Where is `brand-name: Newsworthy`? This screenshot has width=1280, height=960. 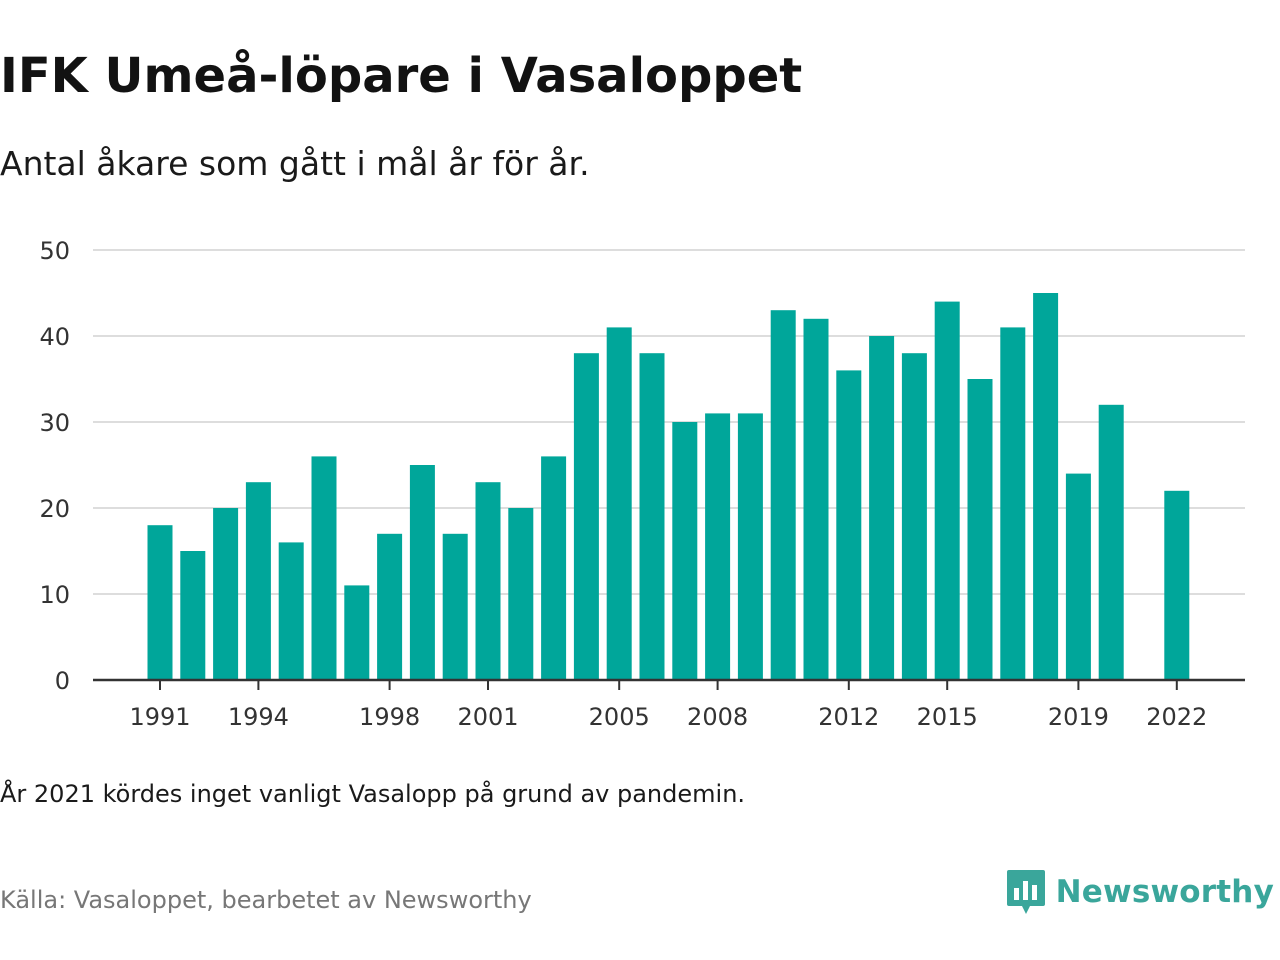
brand-name: Newsworthy is located at coordinates (1164, 892).